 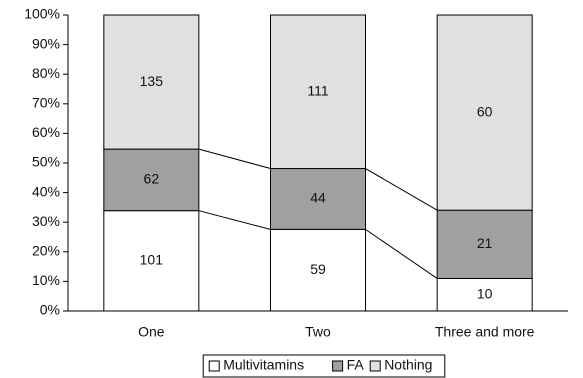 What do you see at coordinates (46, 103) in the screenshot?
I see `y-tick-label: 70%` at bounding box center [46, 103].